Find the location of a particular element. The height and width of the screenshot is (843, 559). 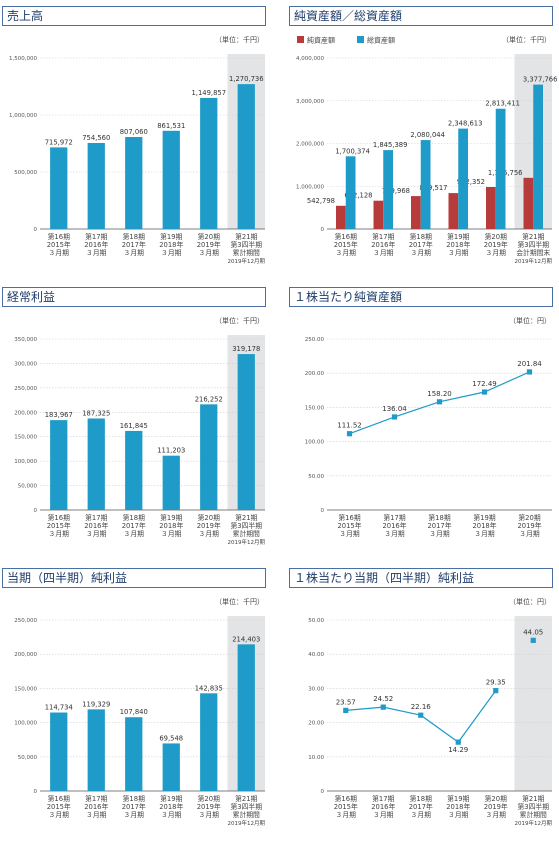

data-label: 22.16 is located at coordinates (421, 707).